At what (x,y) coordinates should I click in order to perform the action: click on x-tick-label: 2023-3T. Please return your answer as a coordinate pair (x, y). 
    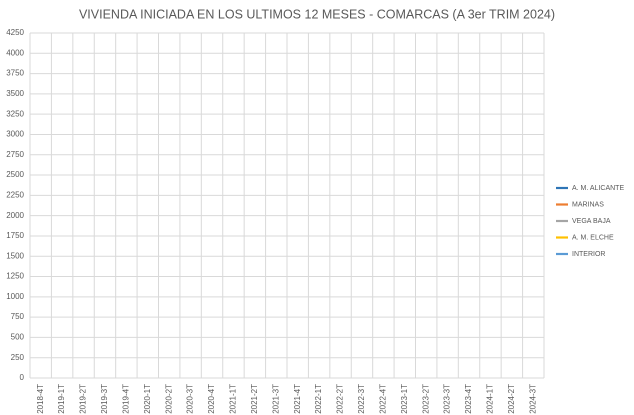
    Looking at the image, I should click on (447, 399).